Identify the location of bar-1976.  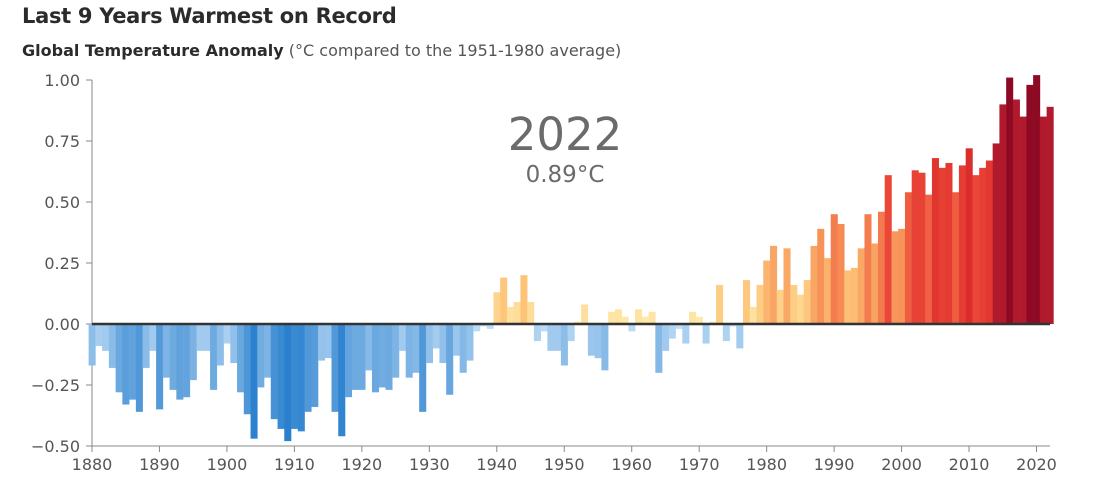
(740, 336).